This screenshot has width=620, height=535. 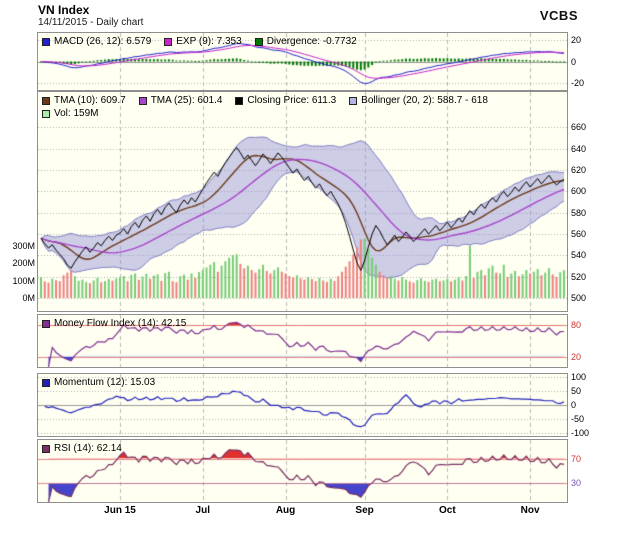 What do you see at coordinates (23, 245) in the screenshot?
I see `volume-axis-label: 300M` at bounding box center [23, 245].